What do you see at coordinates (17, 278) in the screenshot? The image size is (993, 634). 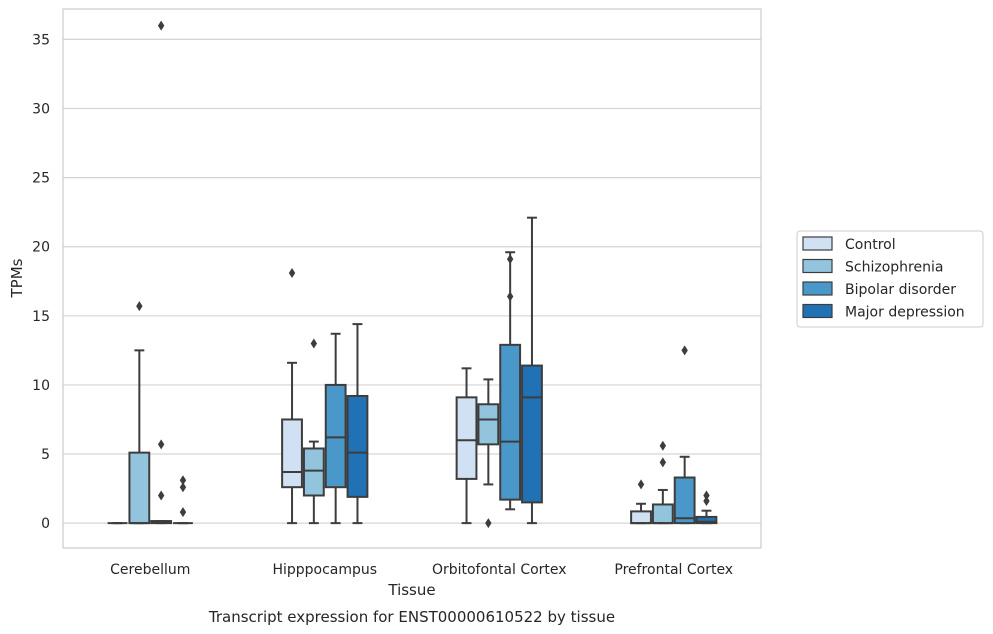 I see `y-axis-label: TPMs` at bounding box center [17, 278].